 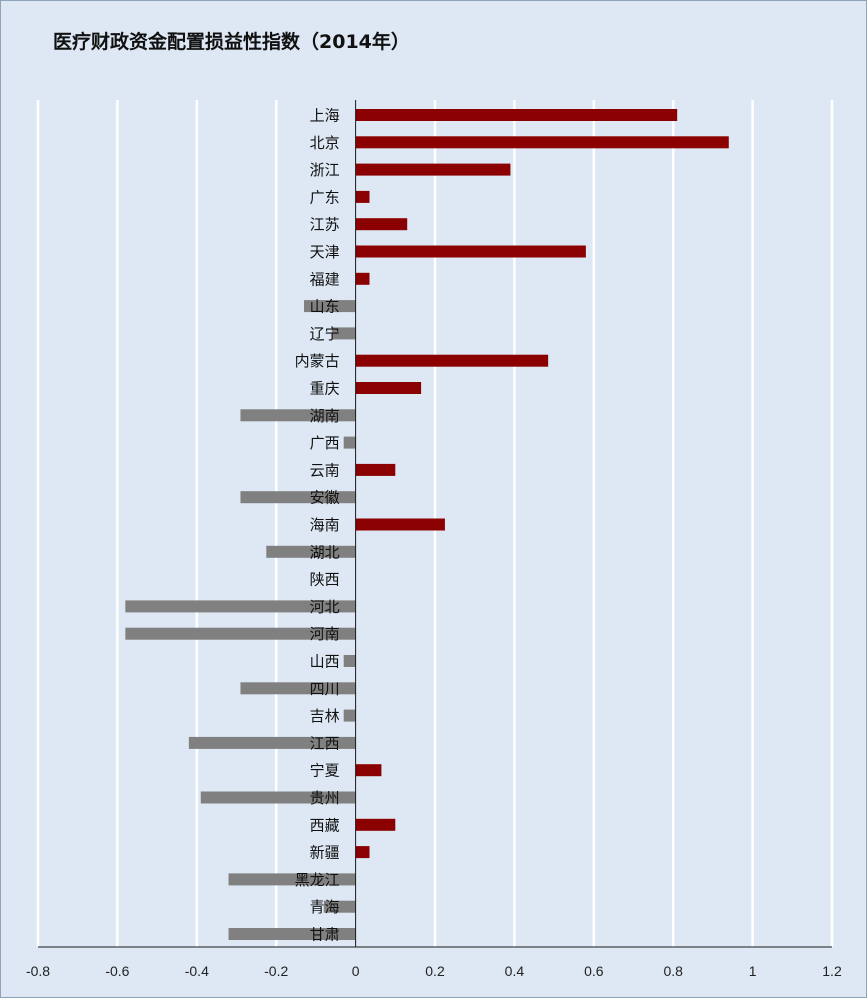 I want to click on category-label: 西藏, so click(x=325, y=825).